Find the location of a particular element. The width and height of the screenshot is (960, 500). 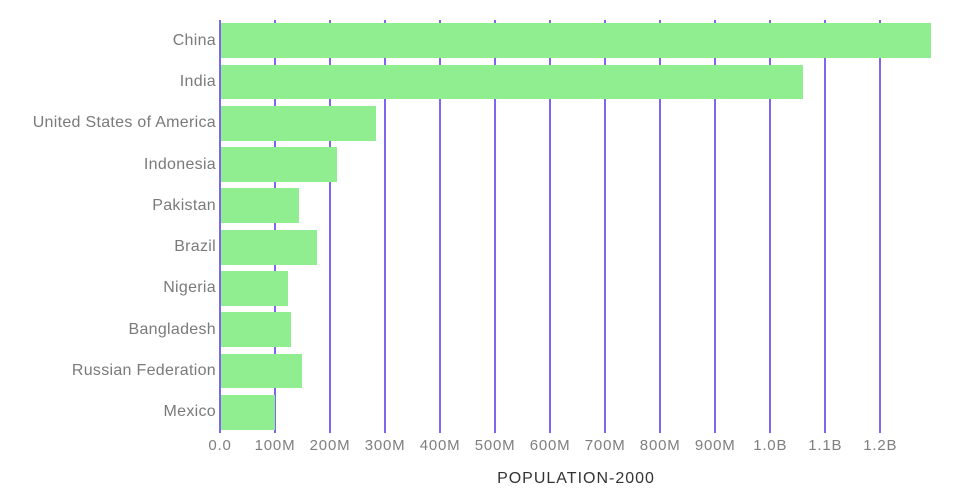

y-axis-label: Russian Federation is located at coordinates (143, 371).